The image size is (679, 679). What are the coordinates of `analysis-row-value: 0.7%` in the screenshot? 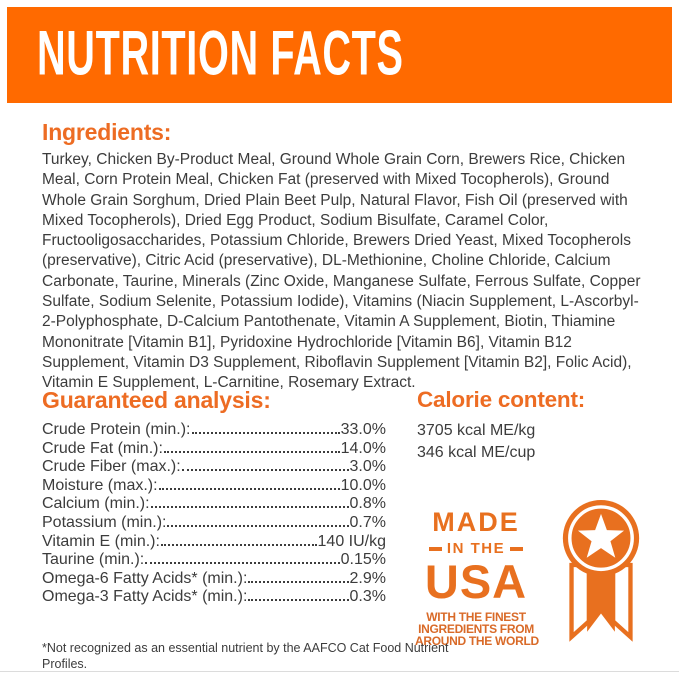 It's located at (367, 522).